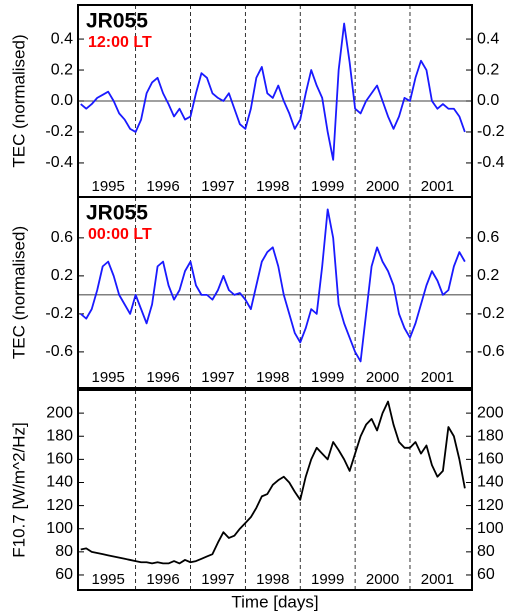 This screenshot has height=615, width=509. I want to click on y-tick-label-right: 160, so click(490, 459).